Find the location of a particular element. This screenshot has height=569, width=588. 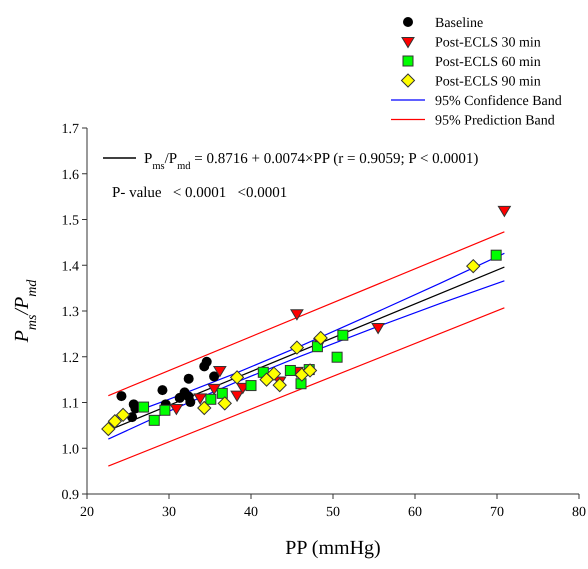

y-tick-label: 1.2 is located at coordinates (70, 358).